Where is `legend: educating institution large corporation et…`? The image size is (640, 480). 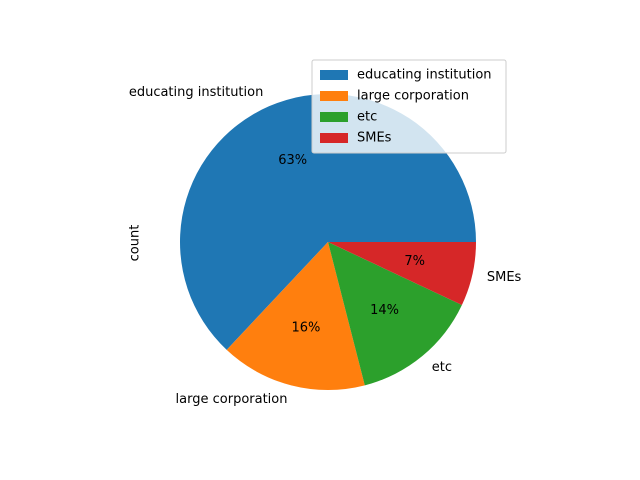
legend: educating institution large corporation et… is located at coordinates (409, 106).